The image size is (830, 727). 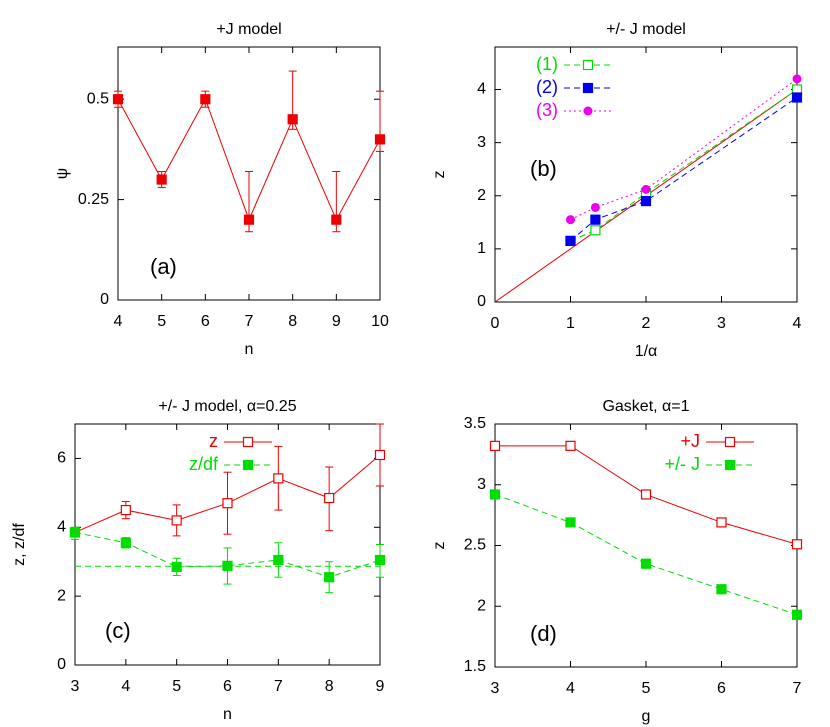 What do you see at coordinates (227, 406) in the screenshot?
I see `chart-title: +/- J model, α=0.25` at bounding box center [227, 406].